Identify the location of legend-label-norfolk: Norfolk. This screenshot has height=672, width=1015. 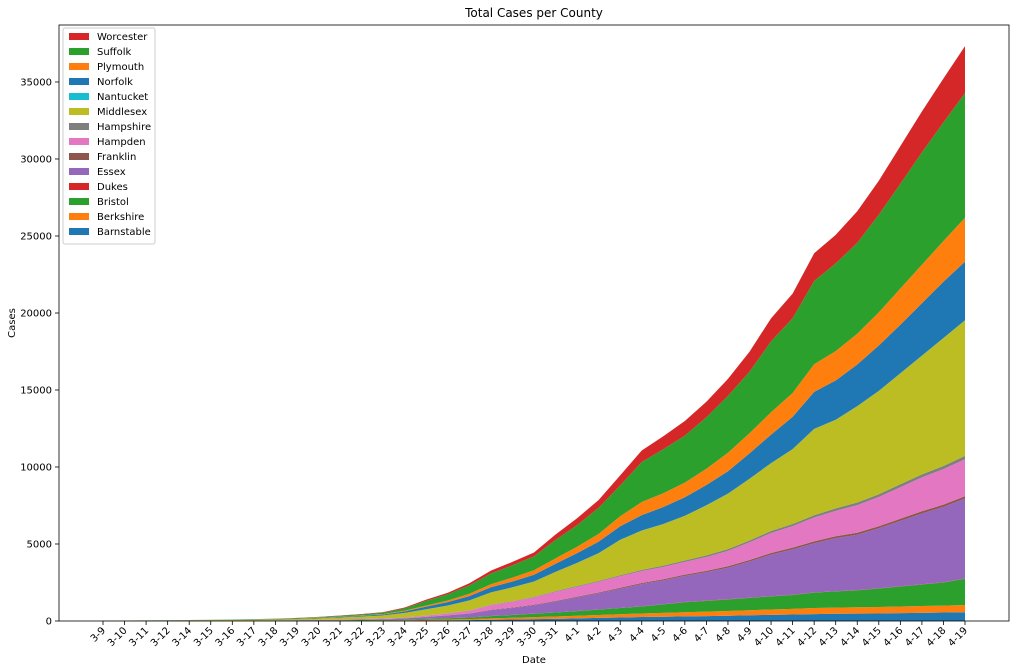
(115, 82).